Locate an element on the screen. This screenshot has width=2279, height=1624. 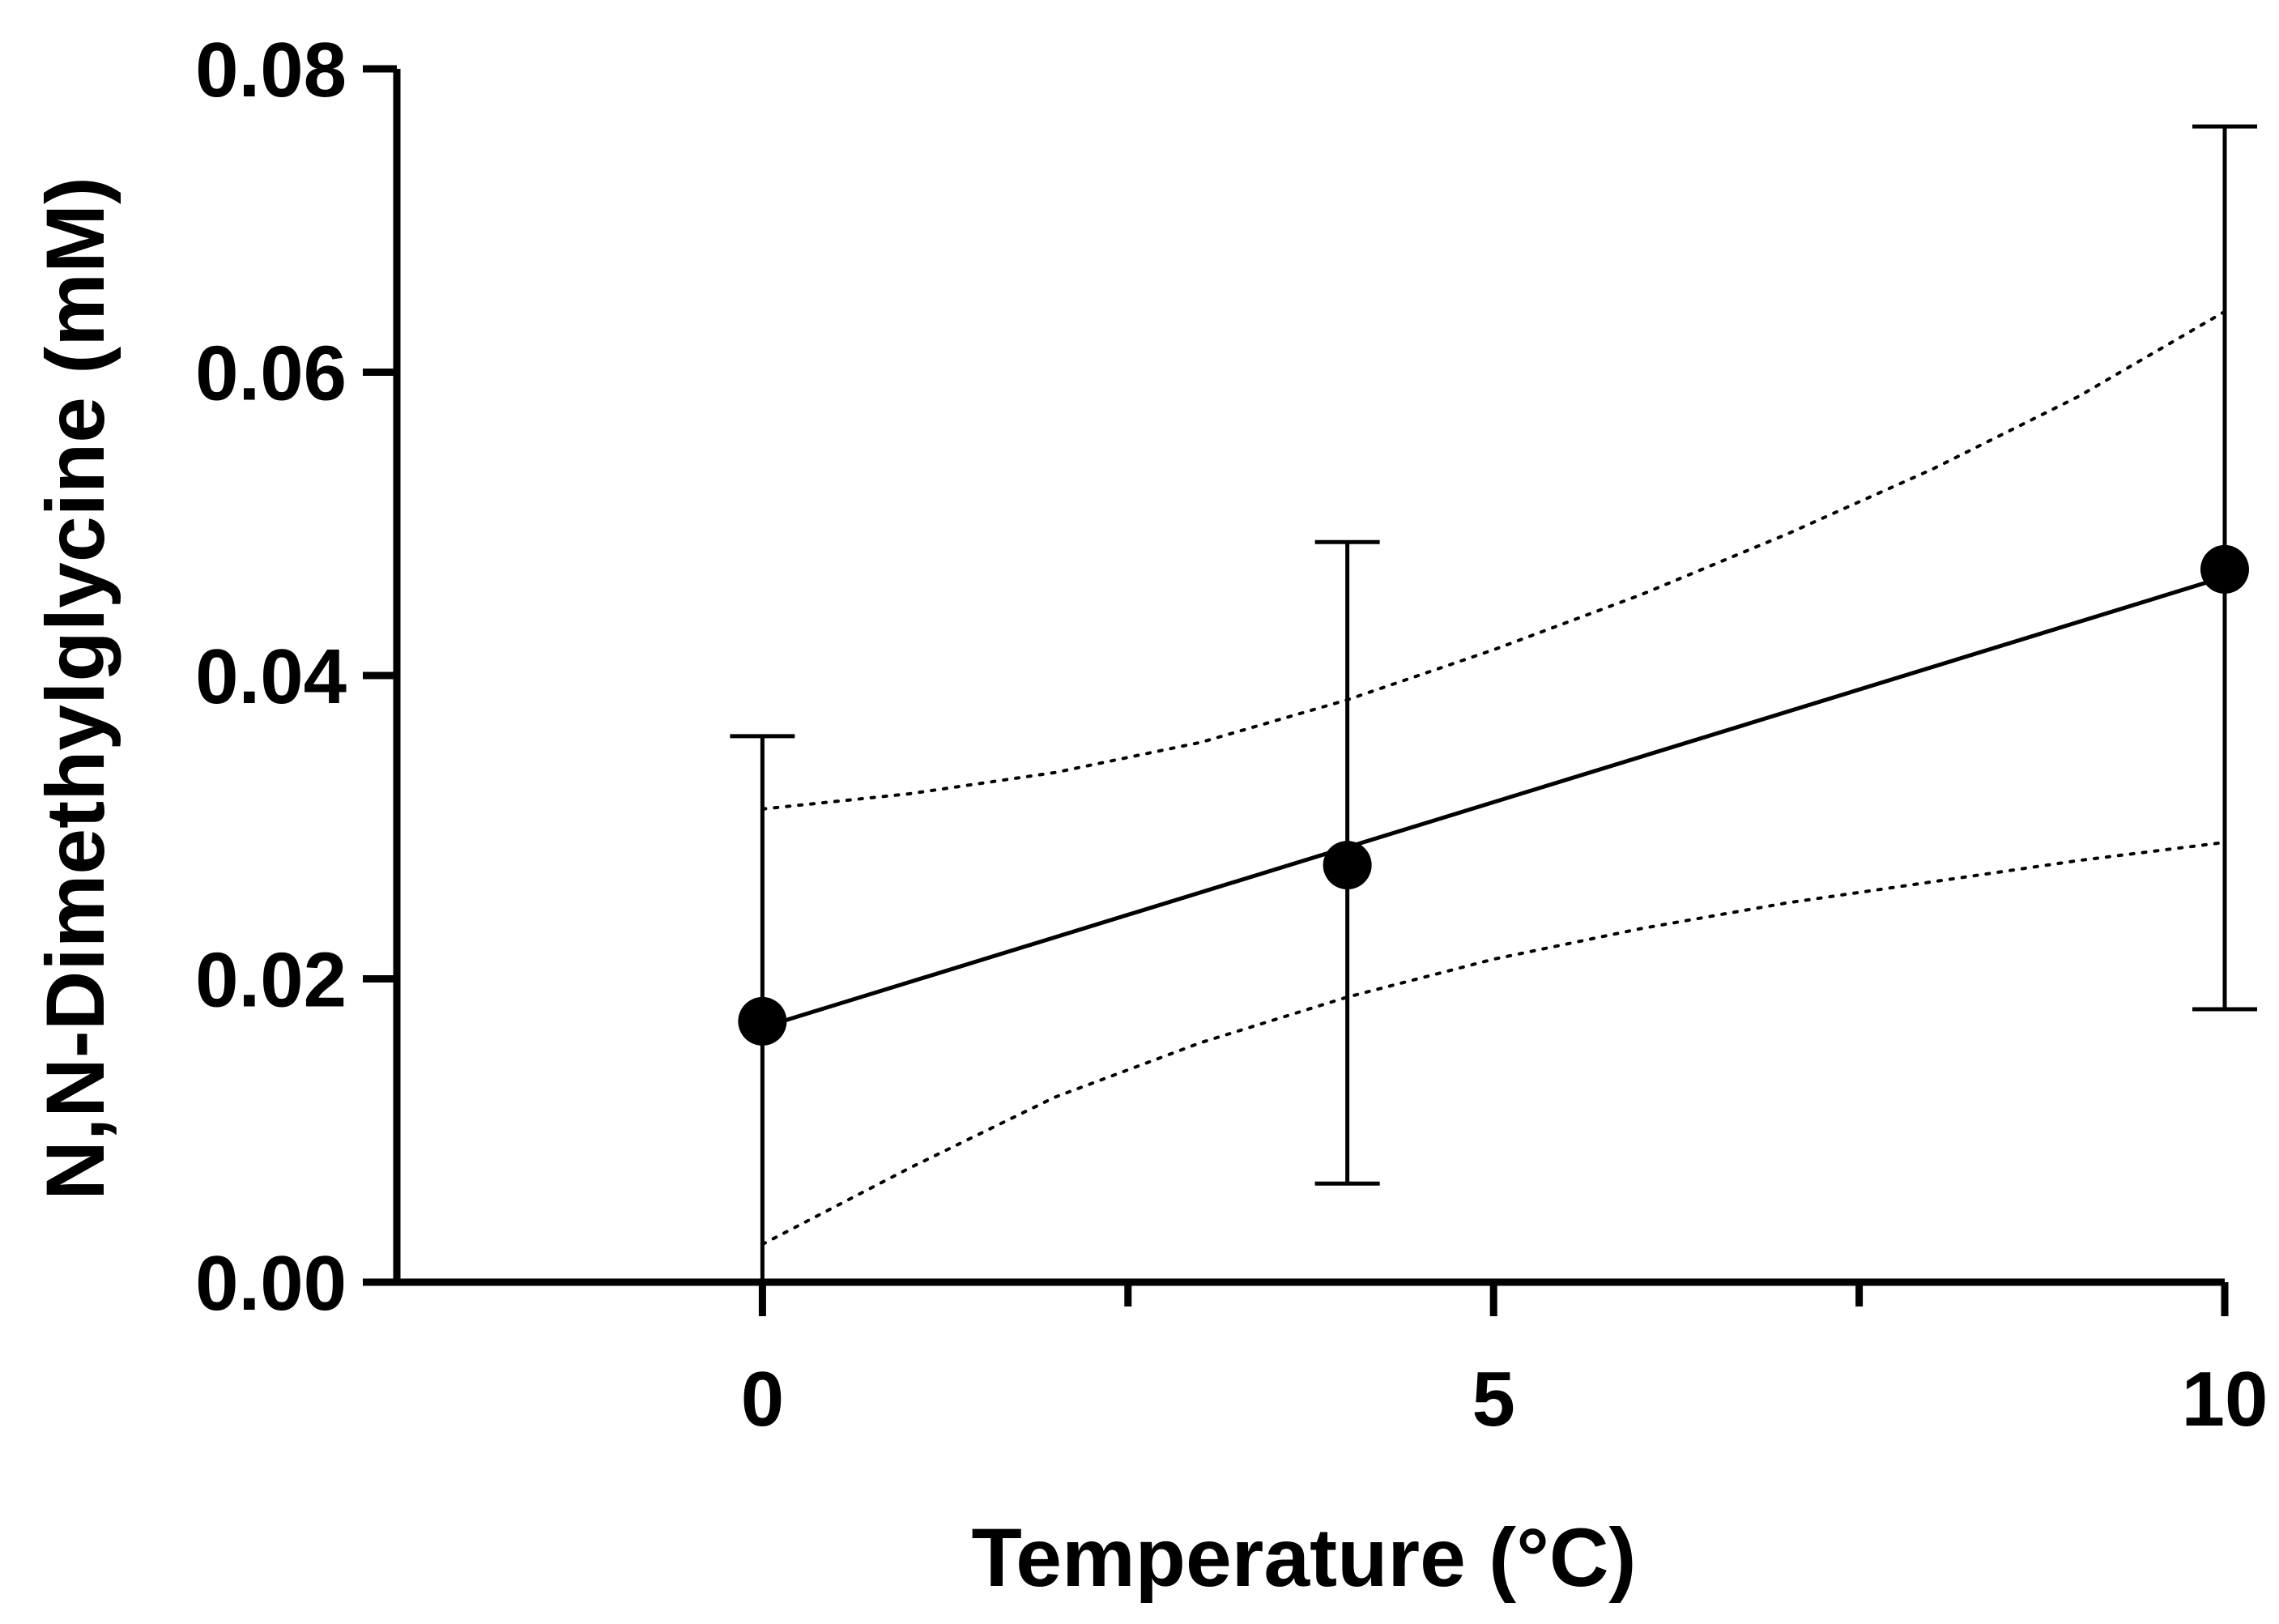
y-tick-label: 0.04 is located at coordinates (271, 676).